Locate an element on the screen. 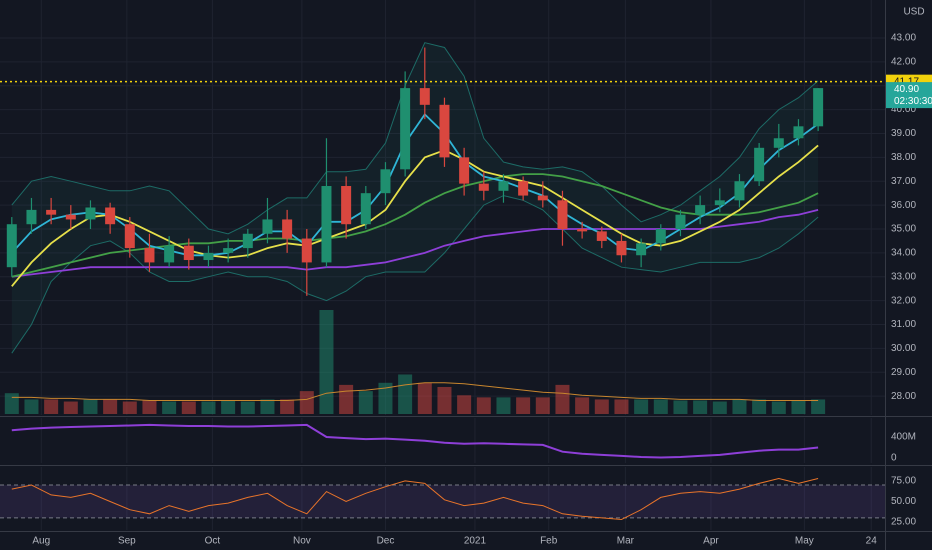 Image resolution: width=932 pixels, height=550 pixels. price-line-label: 41.17 is located at coordinates (906, 81).